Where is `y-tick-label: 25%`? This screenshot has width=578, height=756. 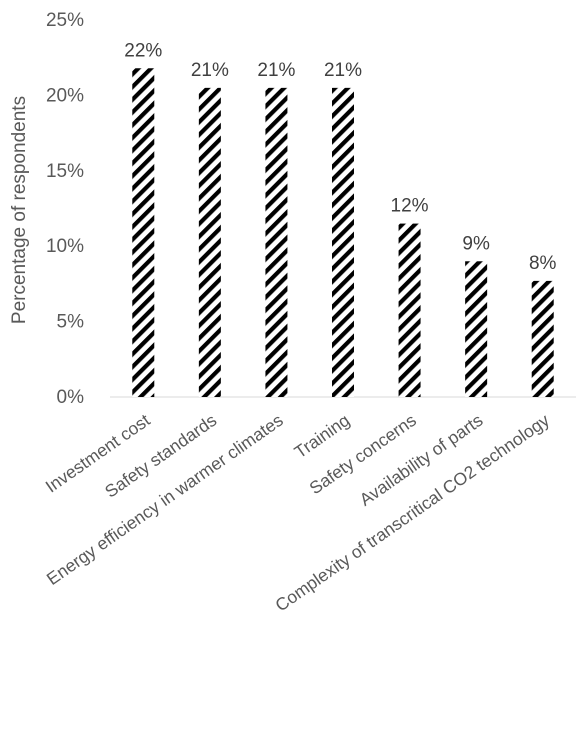 y-tick-label: 25% is located at coordinates (65, 20).